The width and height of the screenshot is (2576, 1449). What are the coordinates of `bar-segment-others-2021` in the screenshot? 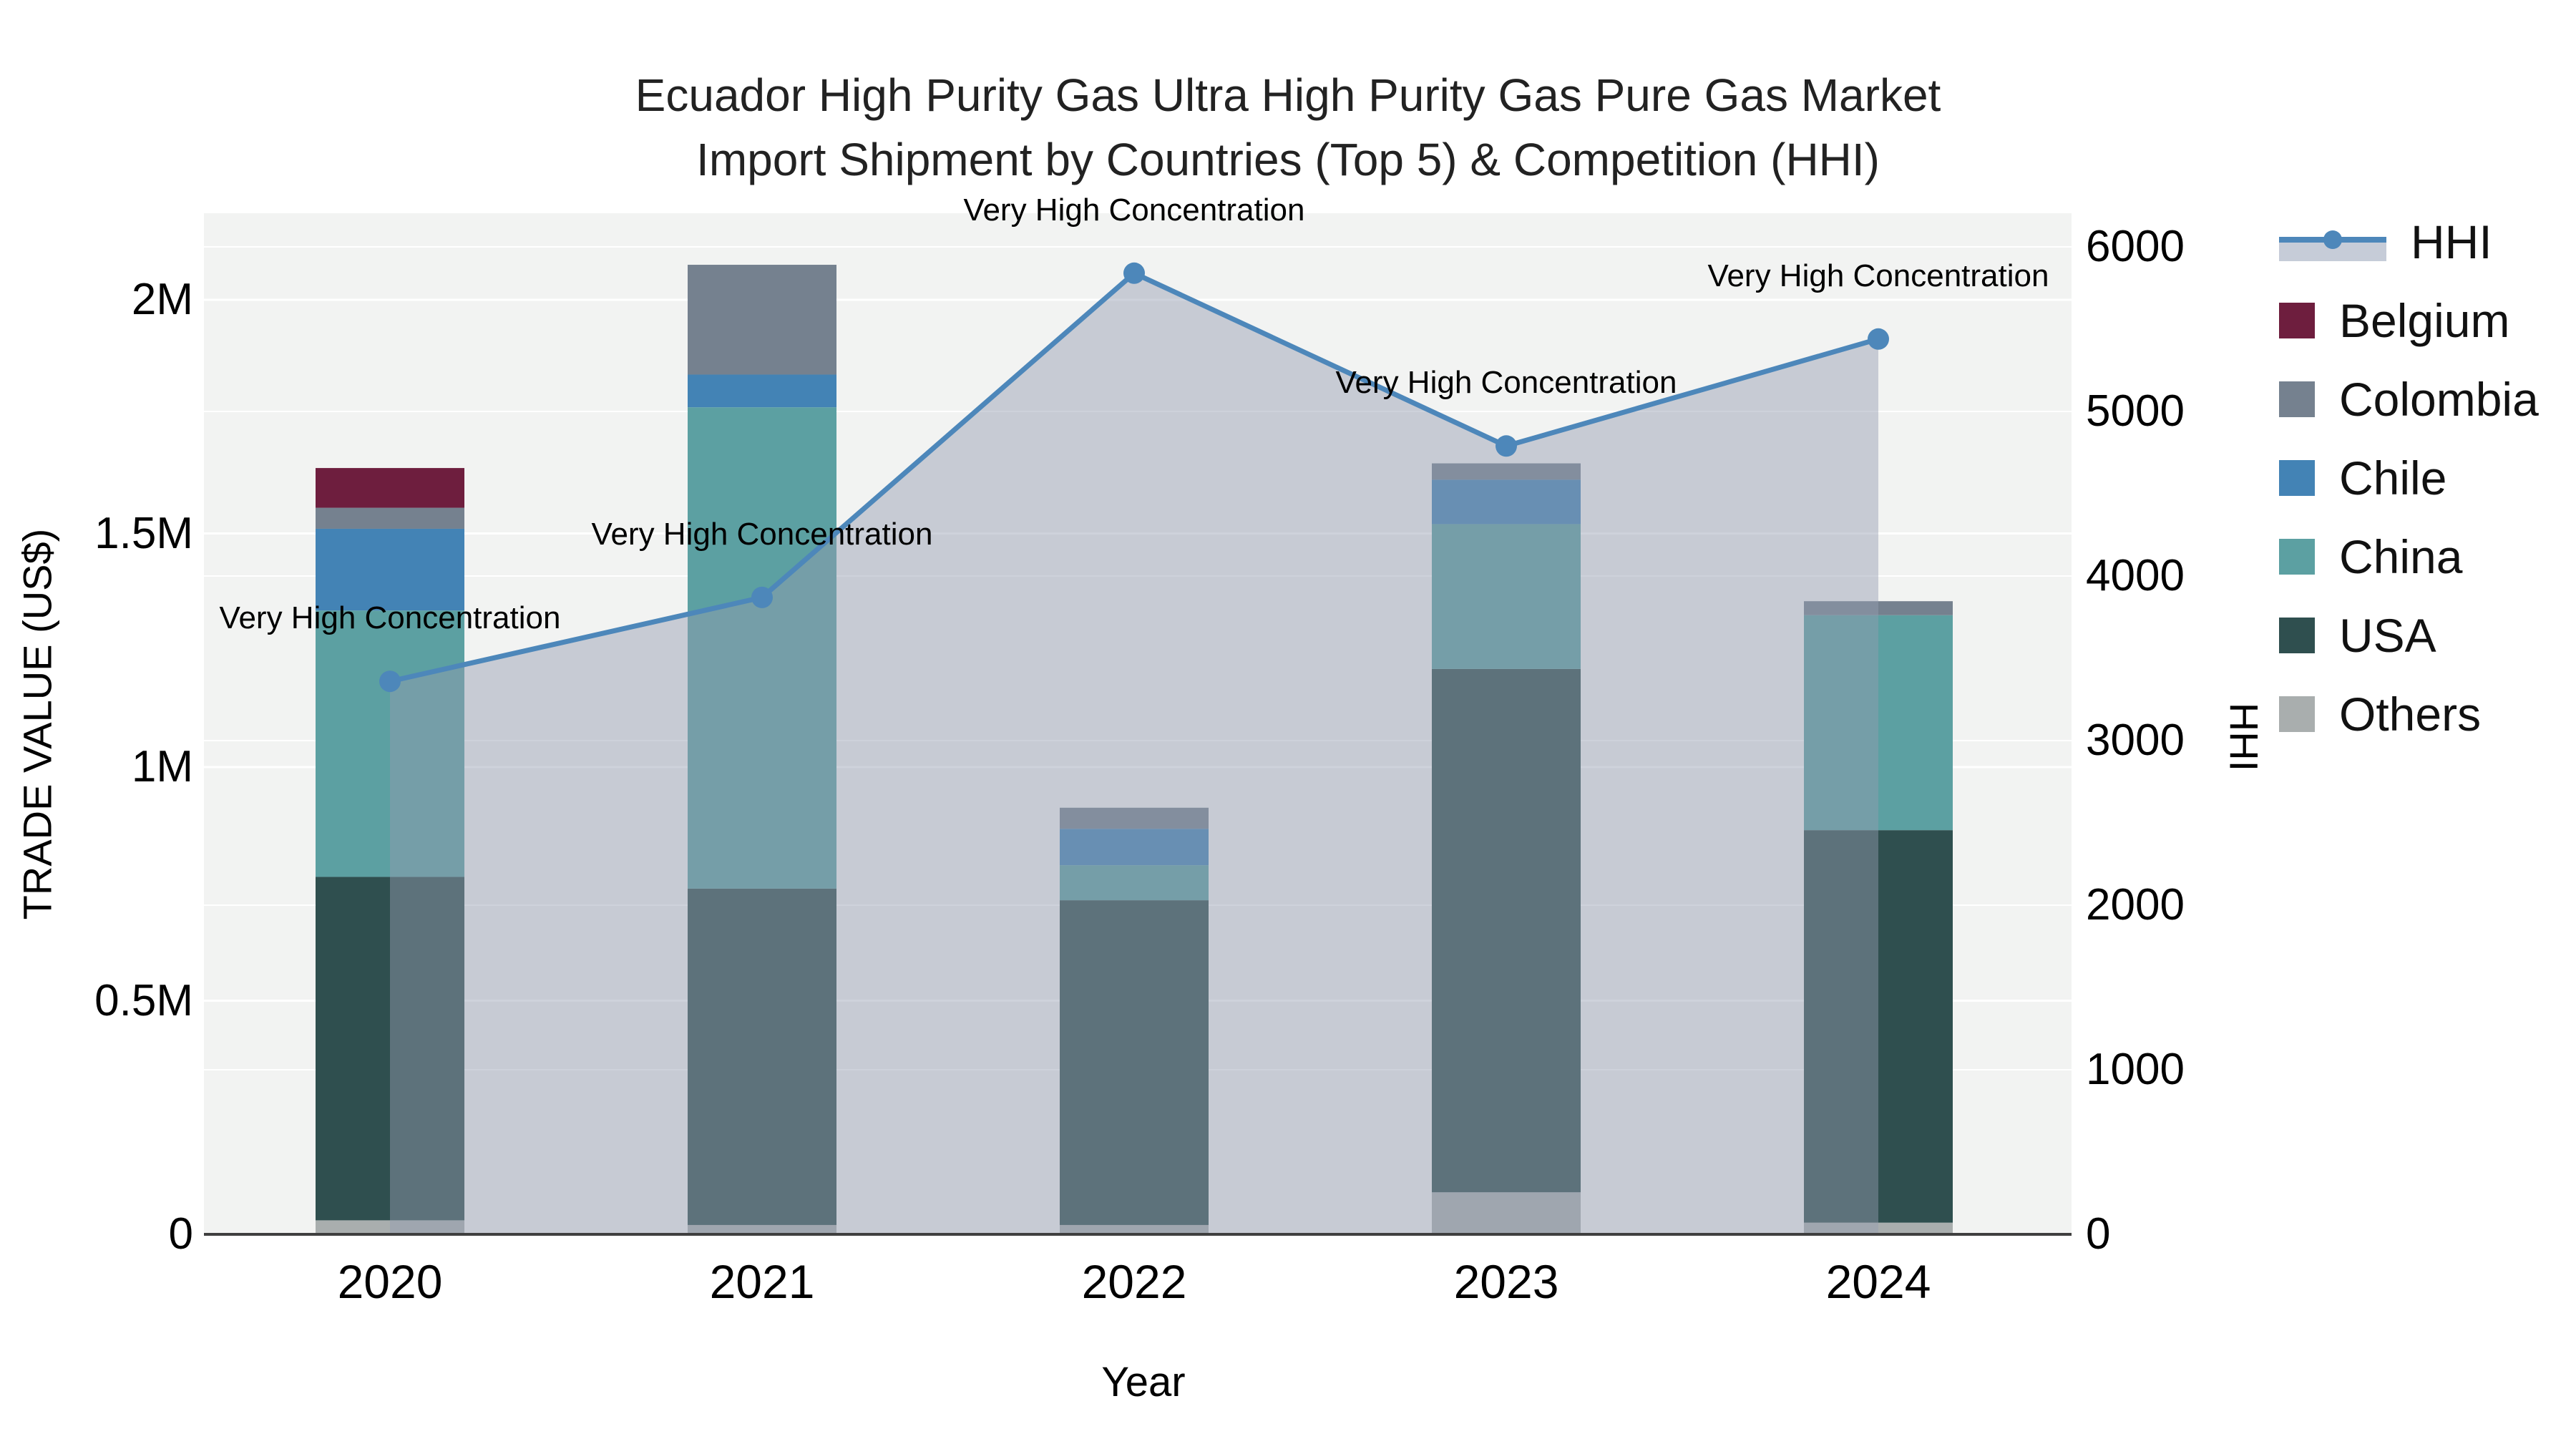 It's located at (762, 1229).